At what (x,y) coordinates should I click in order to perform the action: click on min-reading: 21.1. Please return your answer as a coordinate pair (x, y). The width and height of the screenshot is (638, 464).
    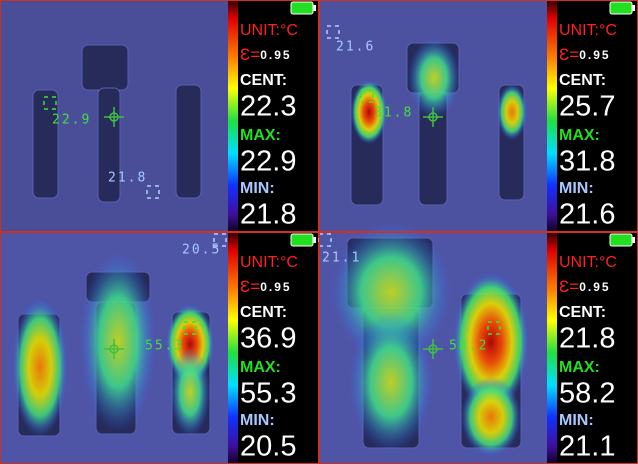
    Looking at the image, I should click on (341, 258).